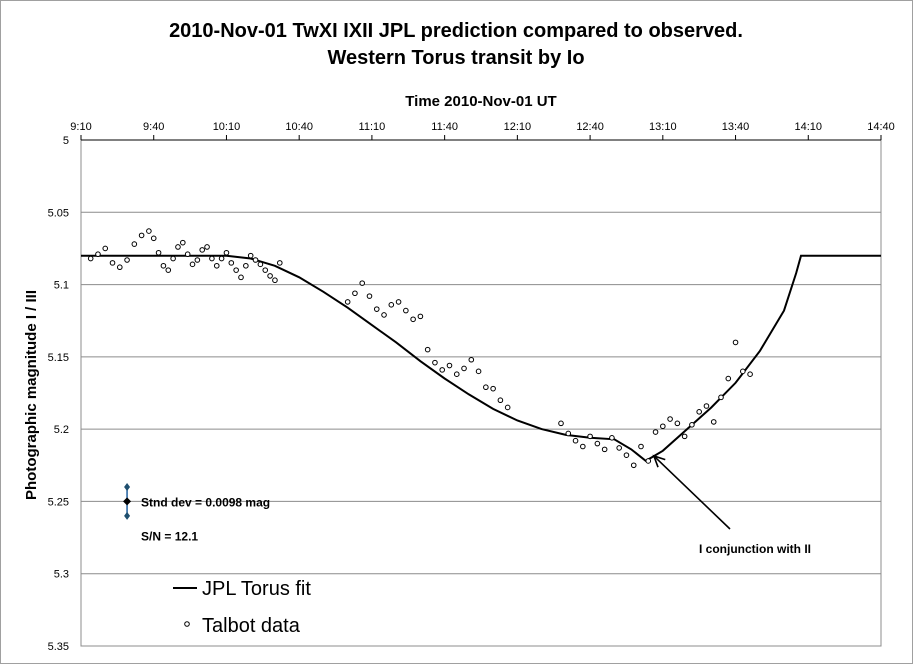  What do you see at coordinates (251, 626) in the screenshot?
I see `legend-label-talbot: Talbot data` at bounding box center [251, 626].